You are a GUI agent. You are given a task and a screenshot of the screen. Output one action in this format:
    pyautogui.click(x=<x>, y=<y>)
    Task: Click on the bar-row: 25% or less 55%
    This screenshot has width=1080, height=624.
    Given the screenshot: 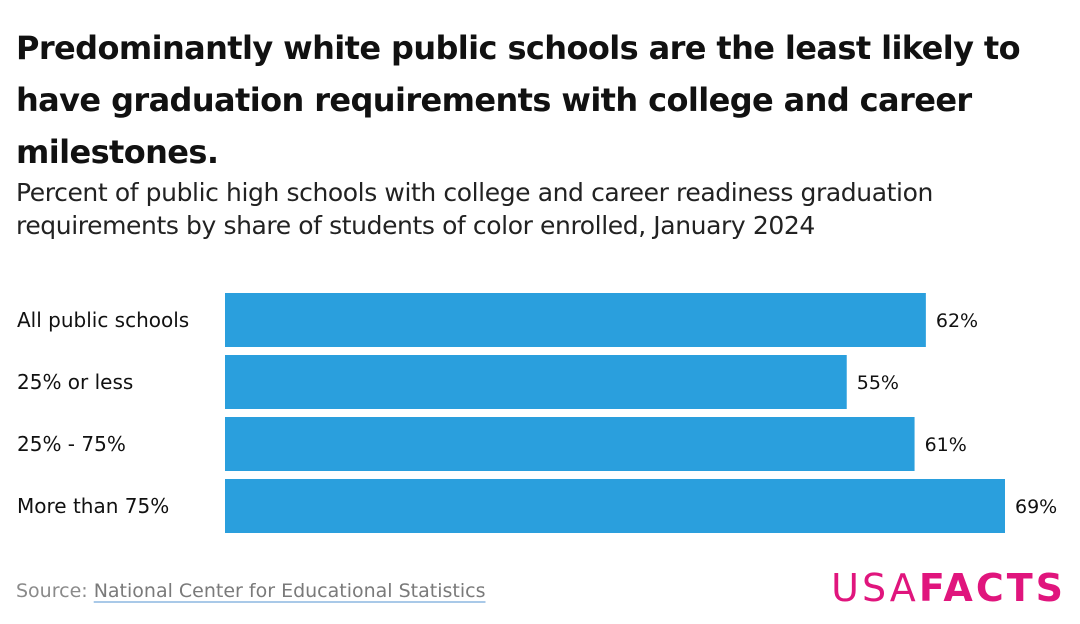 What is the action you would take?
    pyautogui.click(x=458, y=382)
    